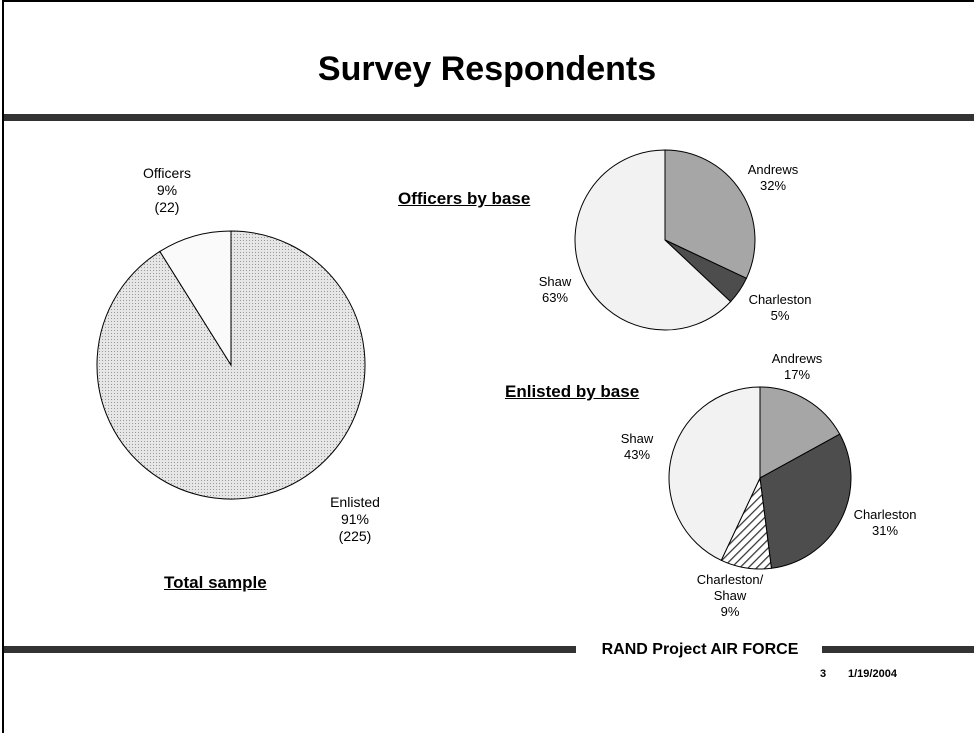  Describe the element at coordinates (290, 649) in the screenshot. I see `footer-bar-left` at that location.